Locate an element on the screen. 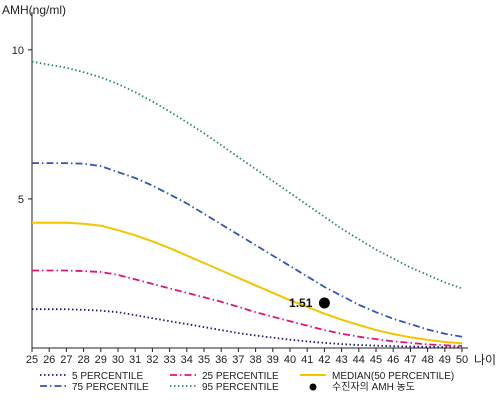  series-line-5-percentile is located at coordinates (247, 328).